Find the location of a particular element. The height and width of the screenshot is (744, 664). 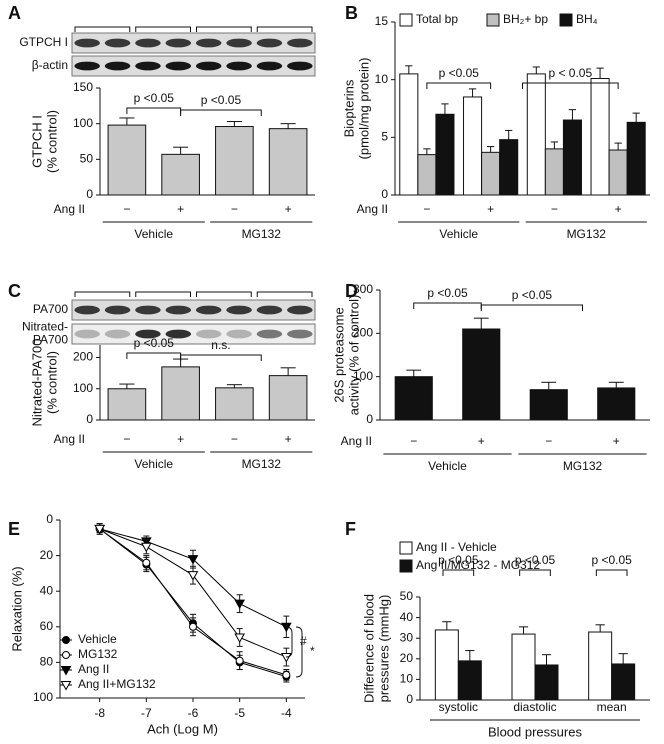

group-label: MG132 is located at coordinates (587, 234).